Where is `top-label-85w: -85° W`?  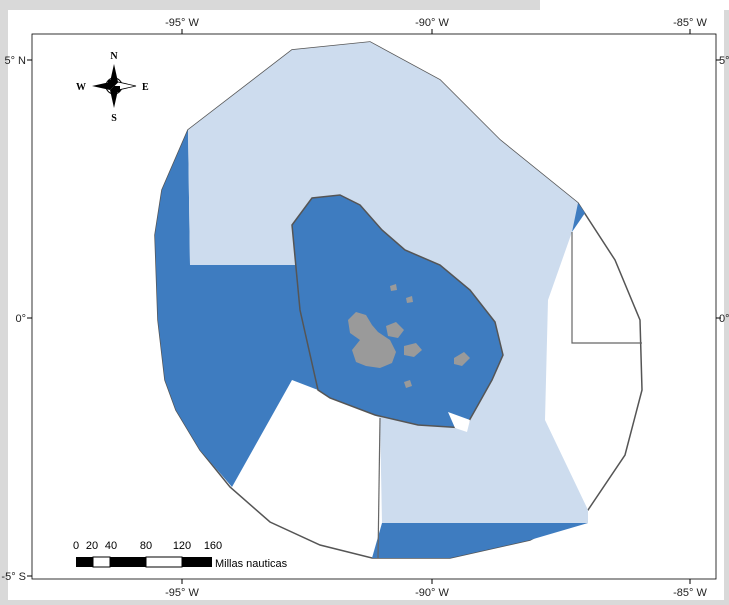 top-label-85w: -85° W is located at coordinates (690, 23).